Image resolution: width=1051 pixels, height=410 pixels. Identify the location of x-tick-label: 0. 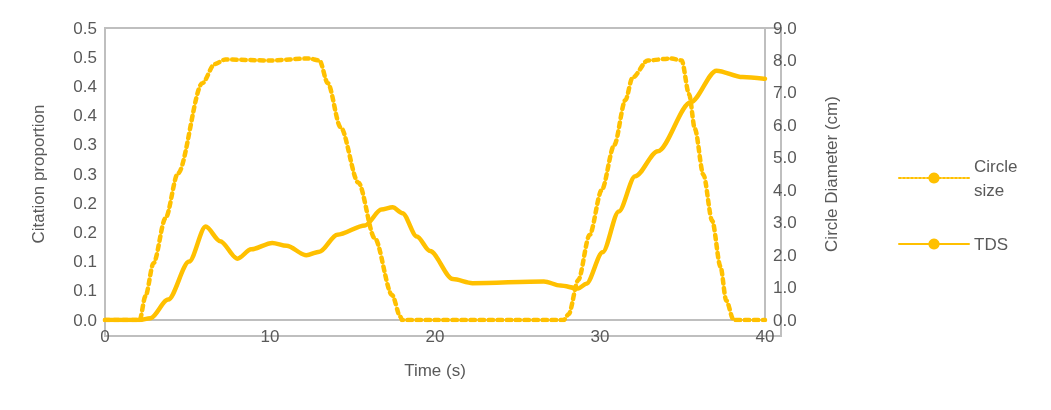
(105, 336).